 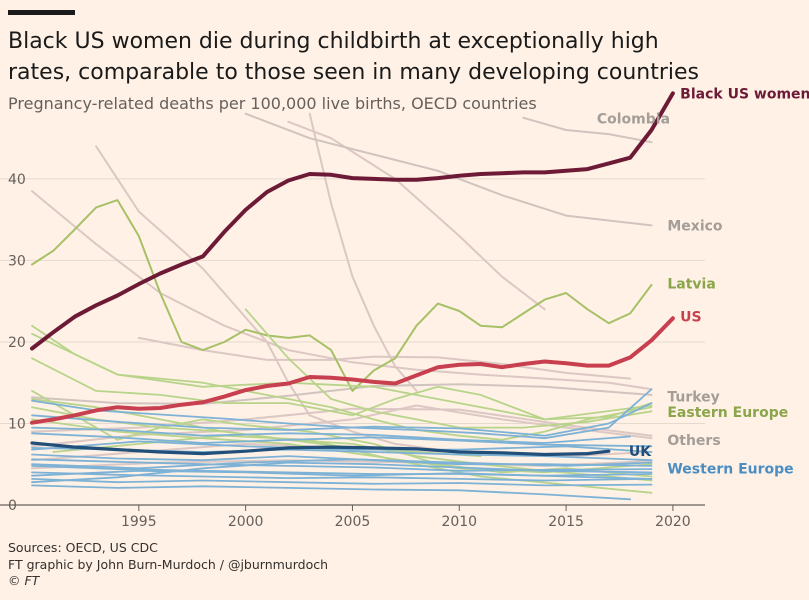 I want to click on series-line-us, so click(x=352, y=370).